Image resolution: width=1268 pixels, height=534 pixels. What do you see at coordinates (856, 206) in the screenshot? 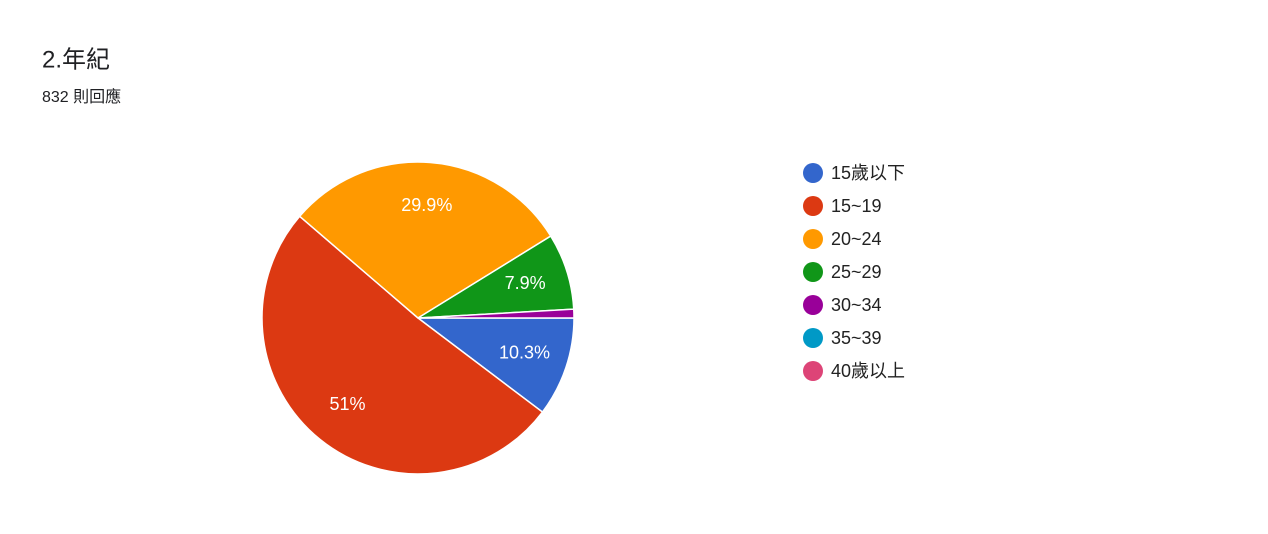
I see `legend-label: 15~19` at bounding box center [856, 206].